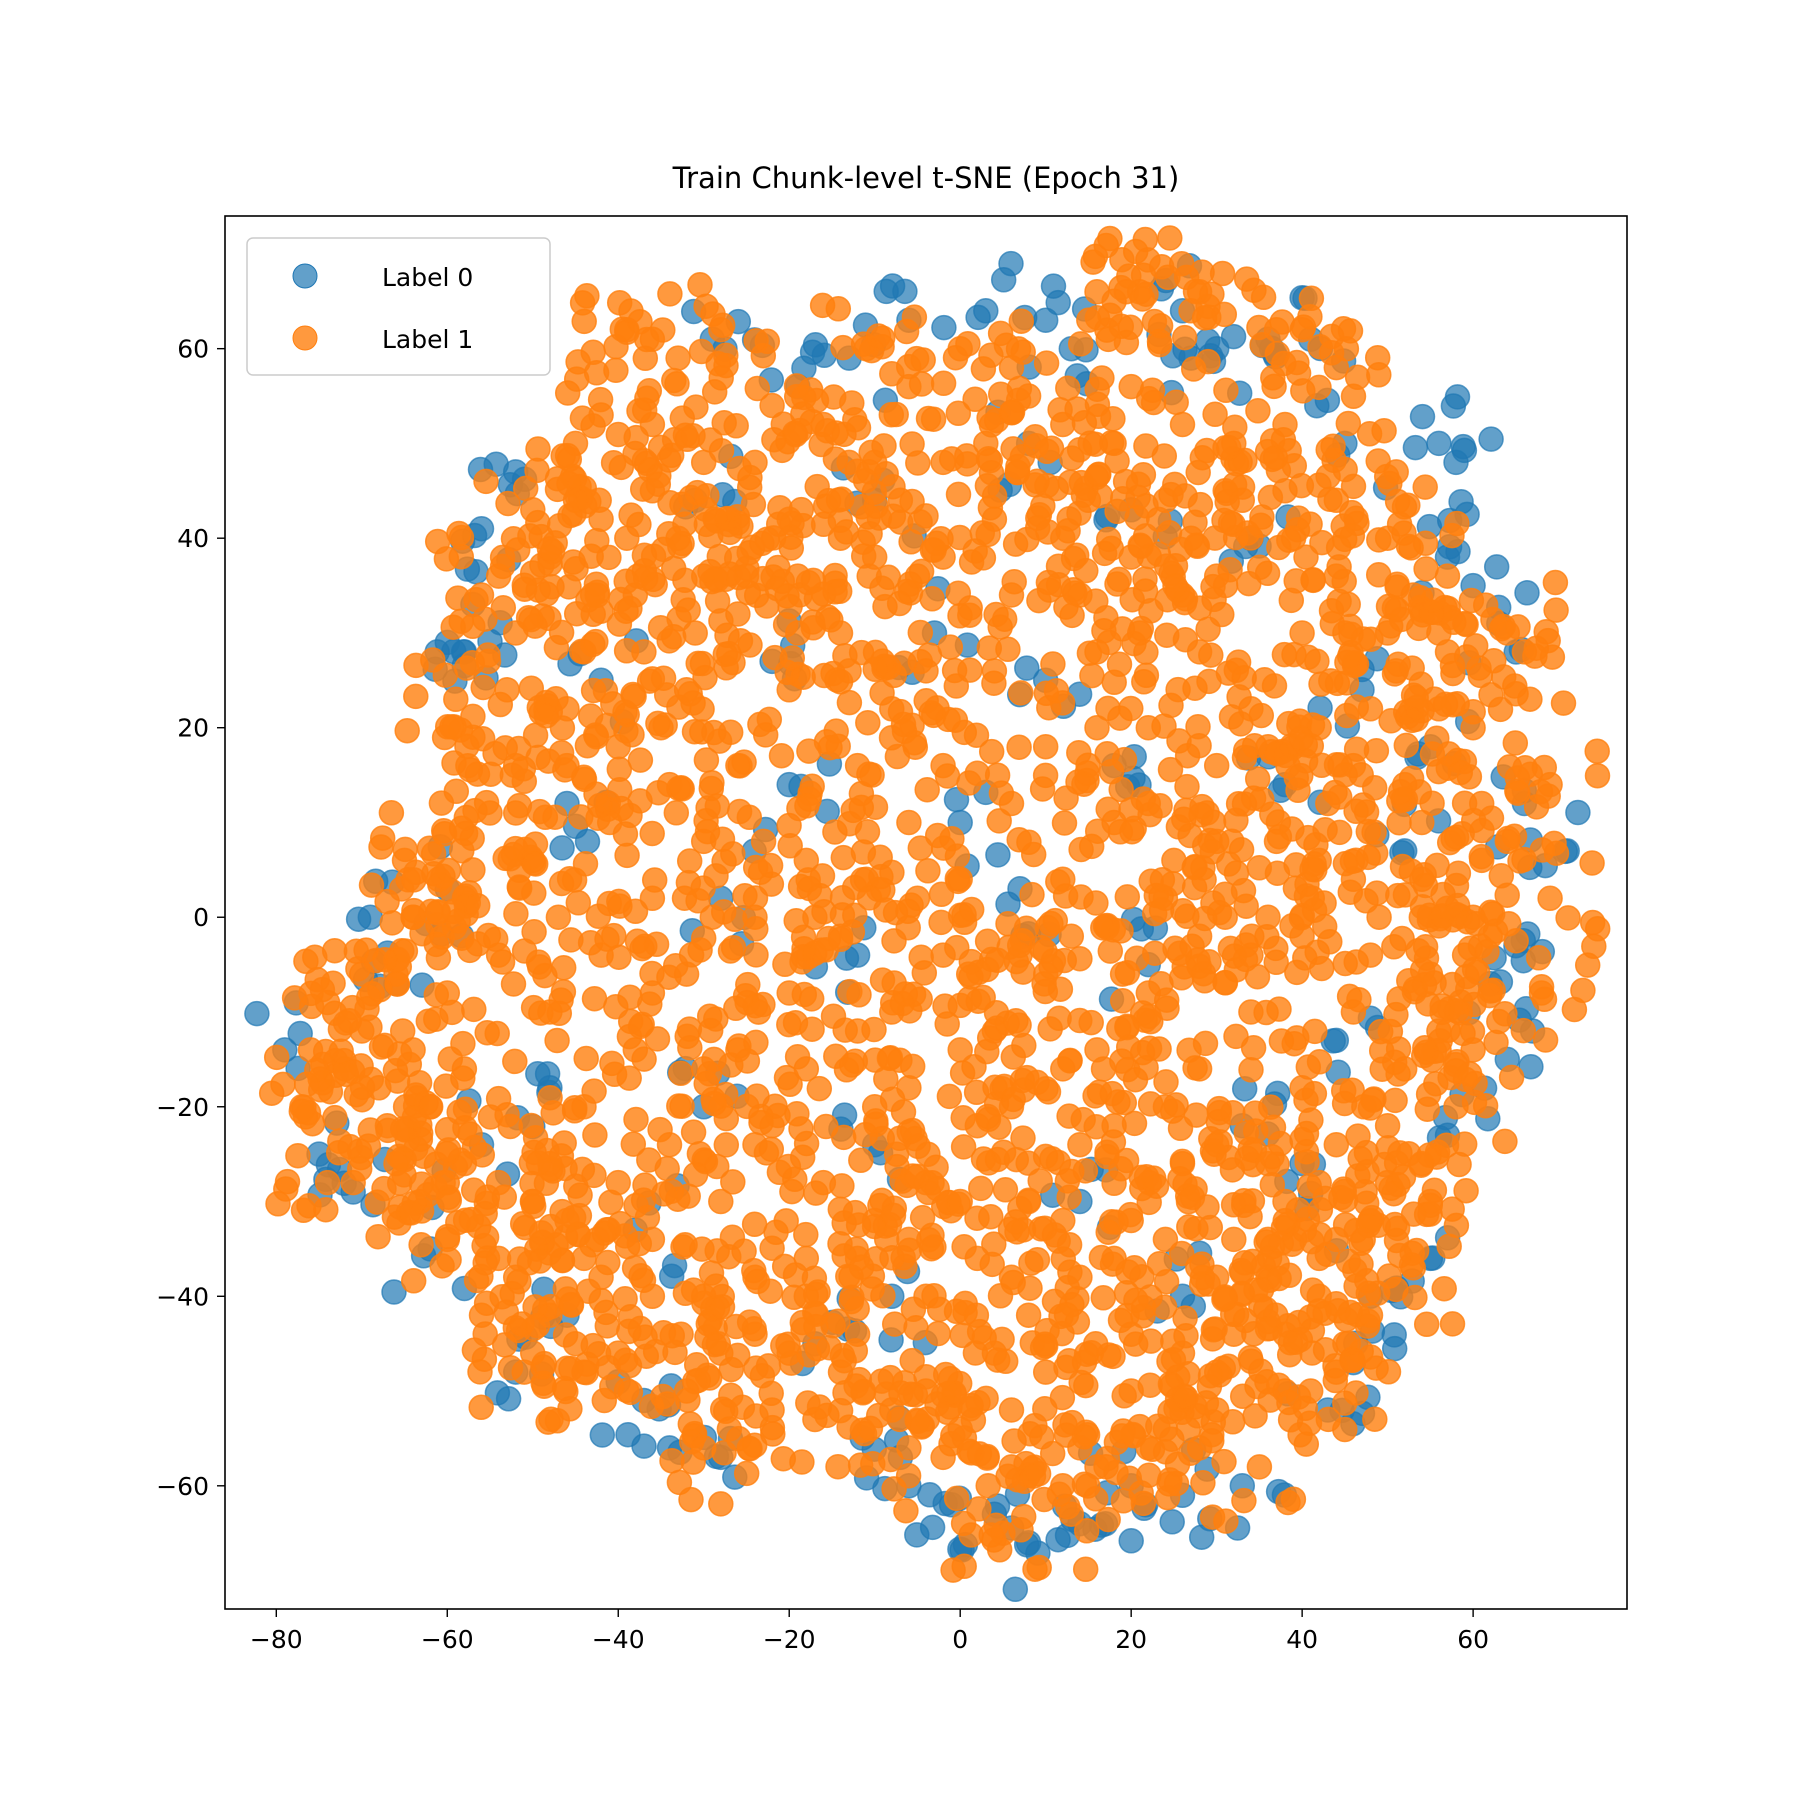 This screenshot has width=1800, height=1800. What do you see at coordinates (398, 306) in the screenshot?
I see `legend-box` at bounding box center [398, 306].